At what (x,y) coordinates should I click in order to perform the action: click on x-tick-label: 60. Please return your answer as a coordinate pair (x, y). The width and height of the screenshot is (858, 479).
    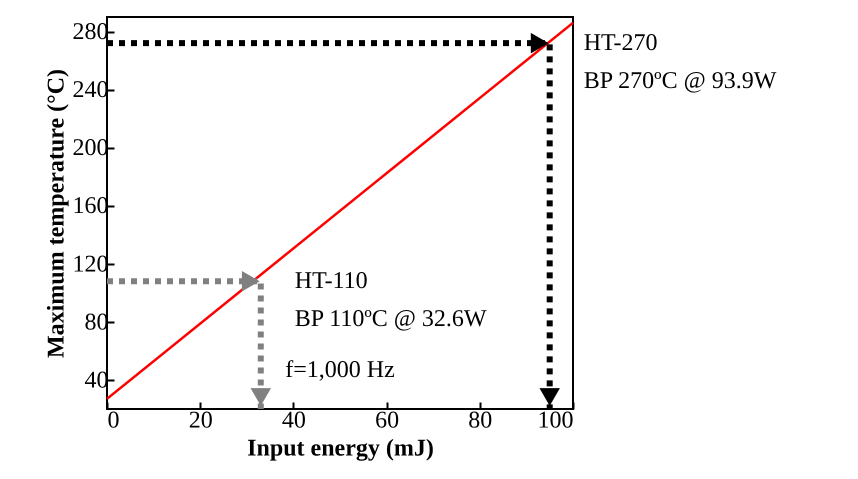
    Looking at the image, I should click on (387, 421).